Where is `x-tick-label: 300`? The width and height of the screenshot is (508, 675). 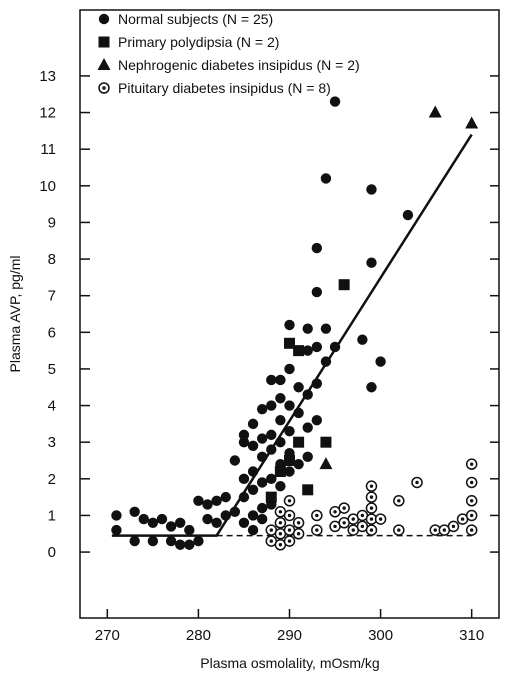 x-tick-label: 300 is located at coordinates (380, 635).